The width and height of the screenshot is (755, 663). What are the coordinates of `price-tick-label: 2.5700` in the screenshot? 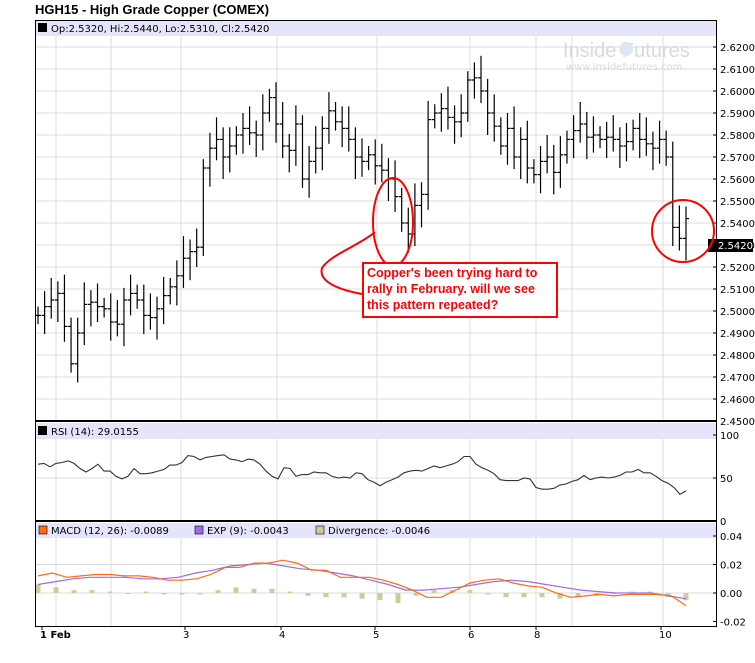 It's located at (737, 158).